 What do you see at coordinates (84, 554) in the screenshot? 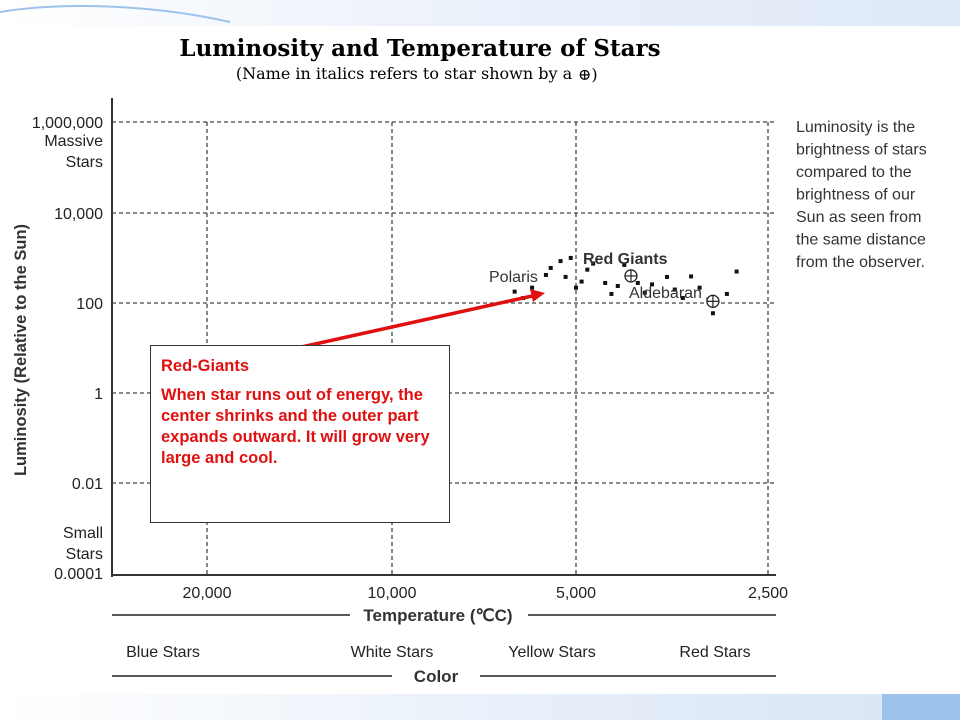
I see `y-note-stars-bottom: Stars` at bounding box center [84, 554].